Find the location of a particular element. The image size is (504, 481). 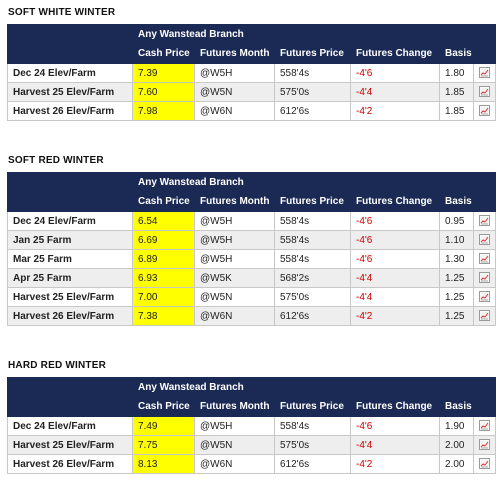

cash-price: 7.98 is located at coordinates (163, 111).